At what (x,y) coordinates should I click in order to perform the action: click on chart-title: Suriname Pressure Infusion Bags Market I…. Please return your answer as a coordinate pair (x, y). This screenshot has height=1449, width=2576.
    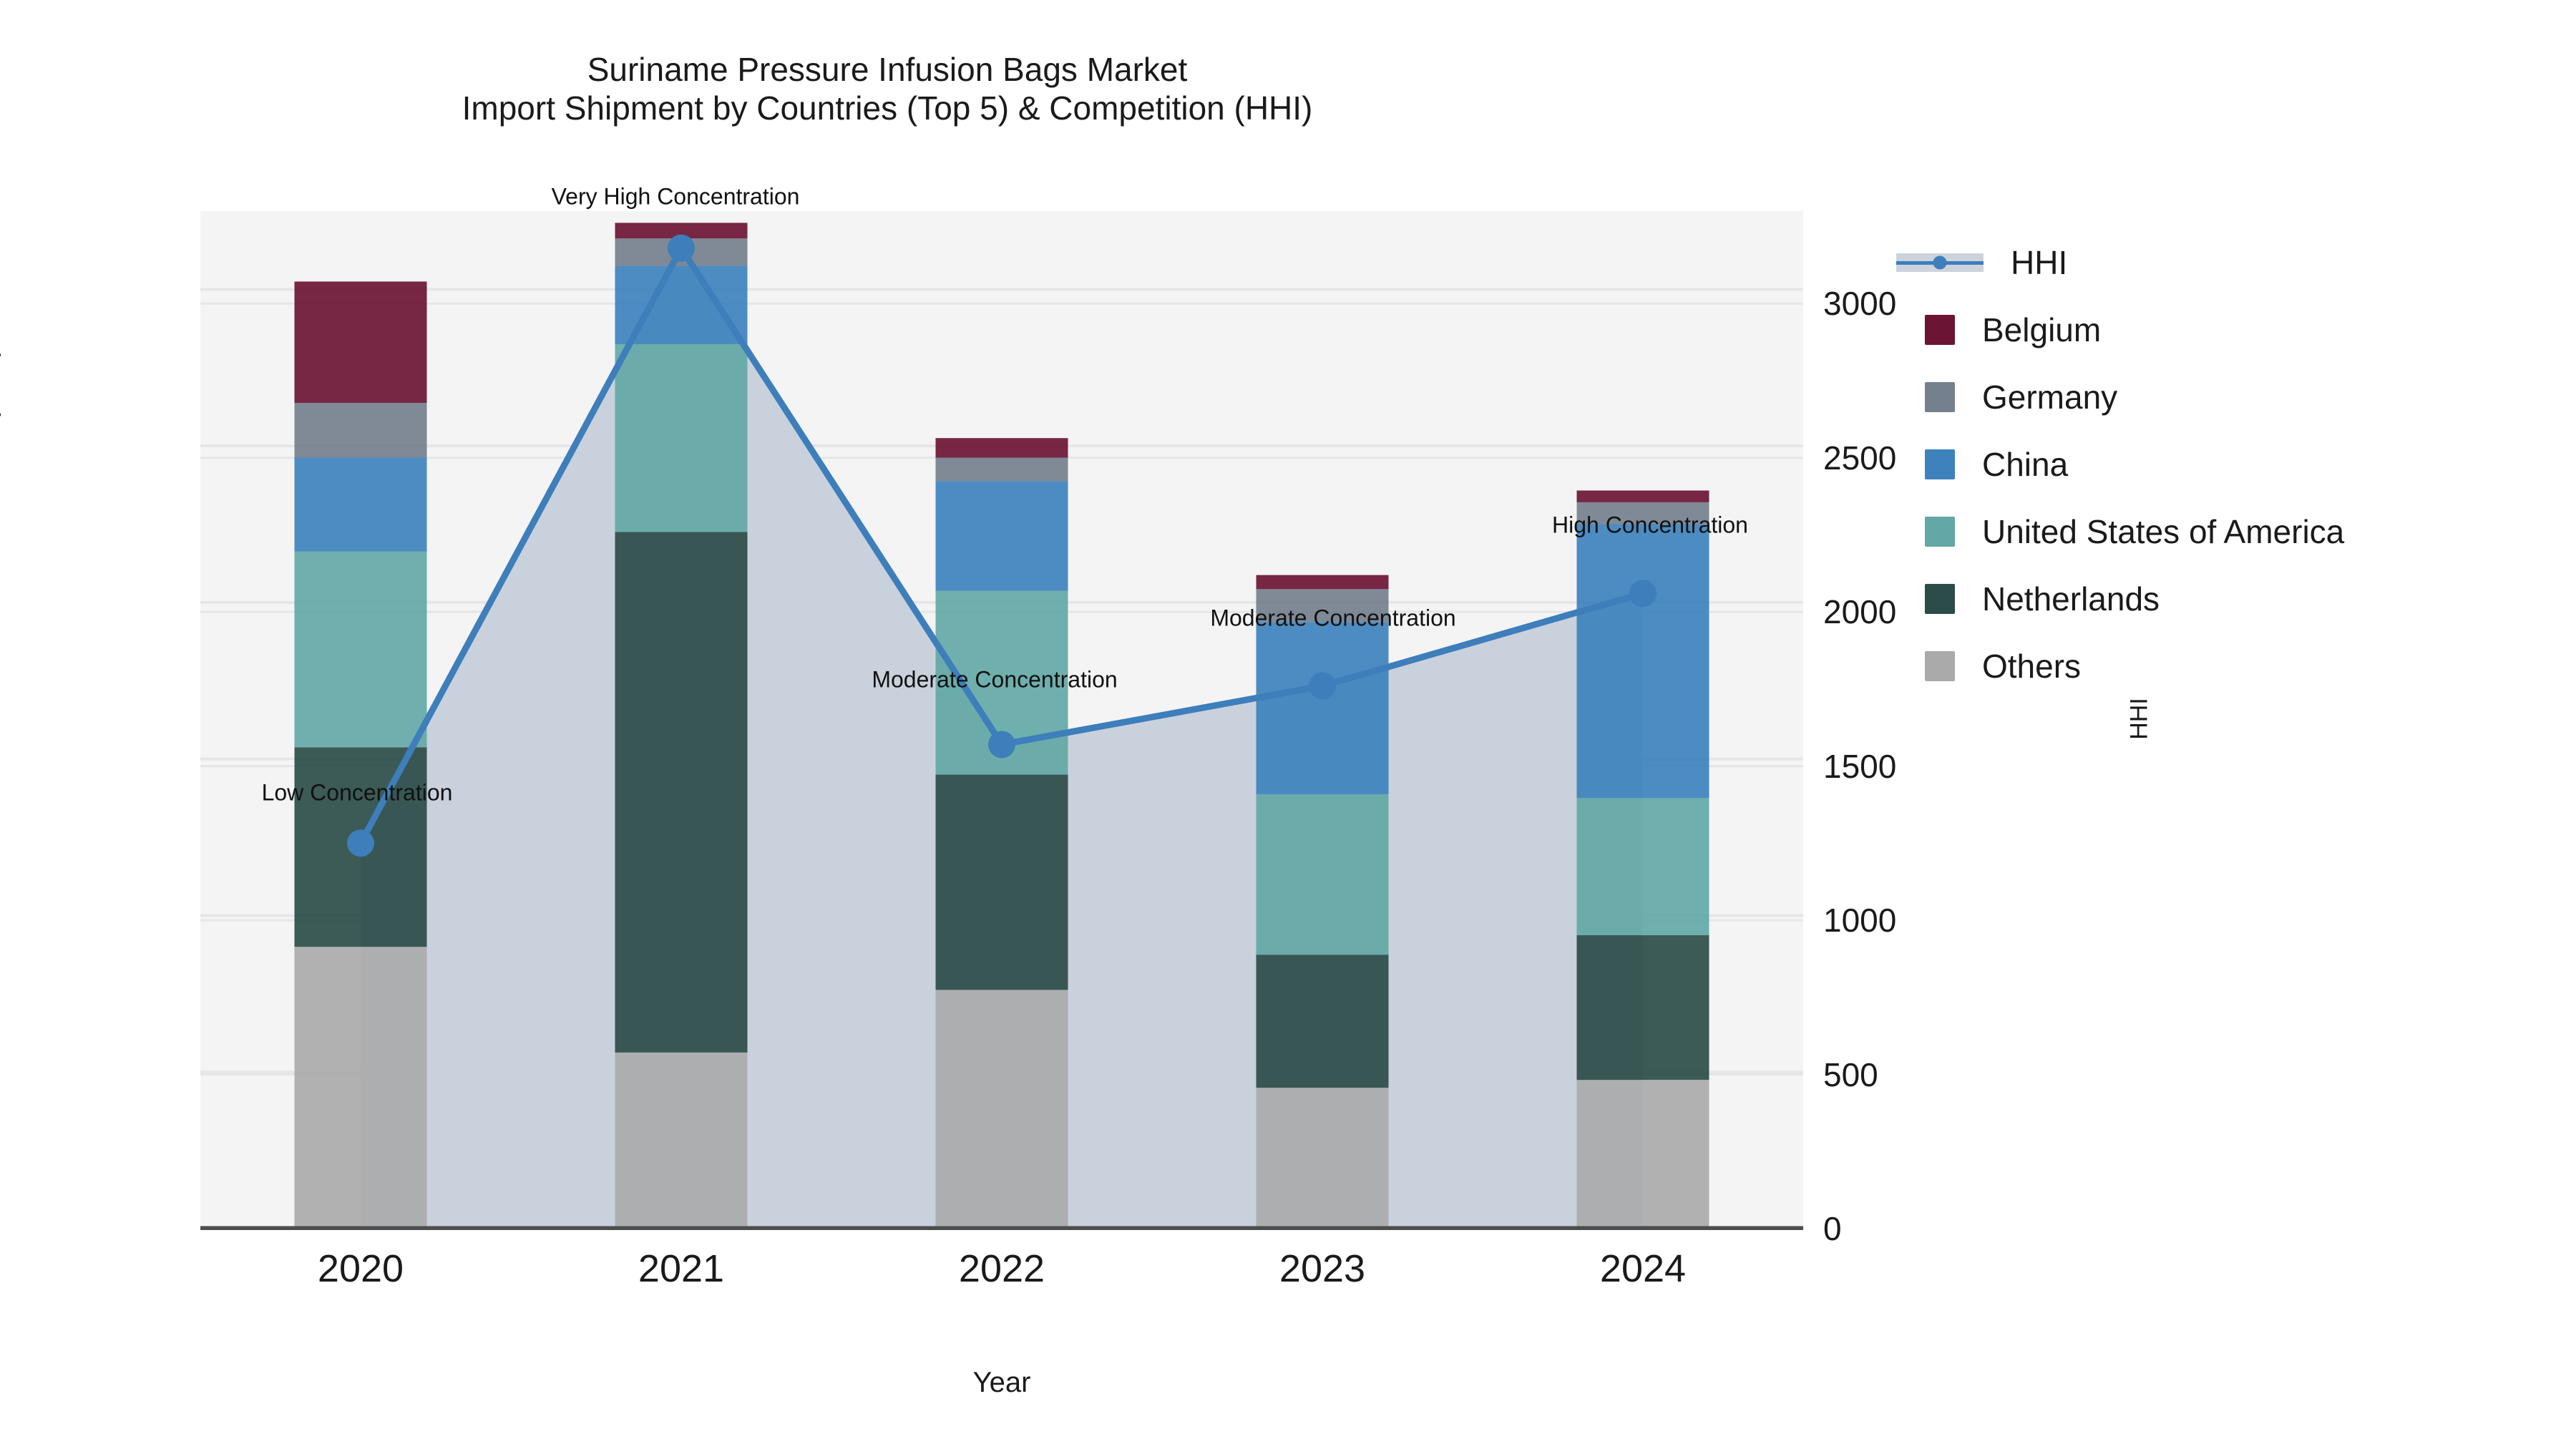
    Looking at the image, I should click on (887, 89).